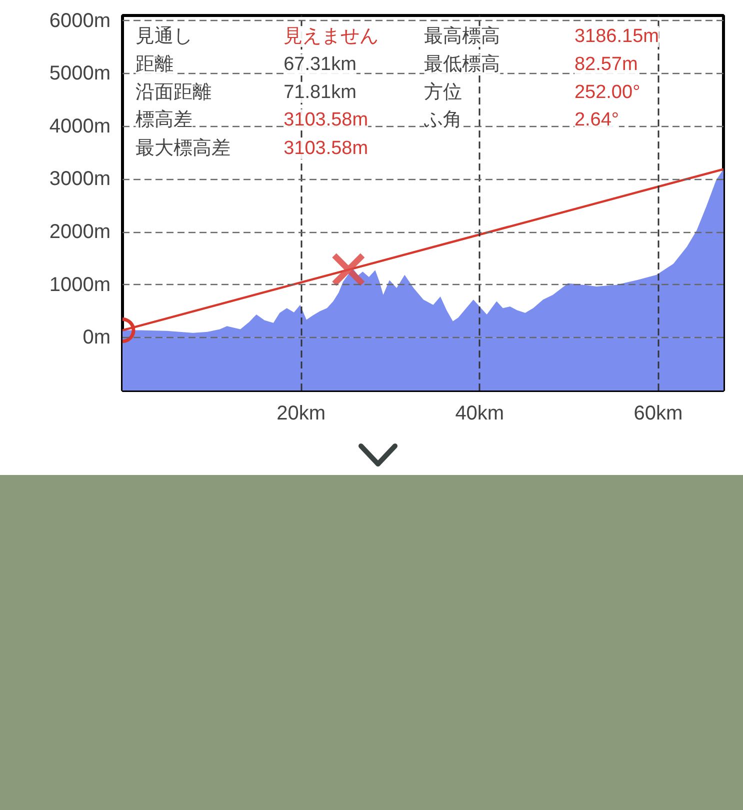  What do you see at coordinates (462, 64) in the screenshot?
I see `annotation: 最低標高` at bounding box center [462, 64].